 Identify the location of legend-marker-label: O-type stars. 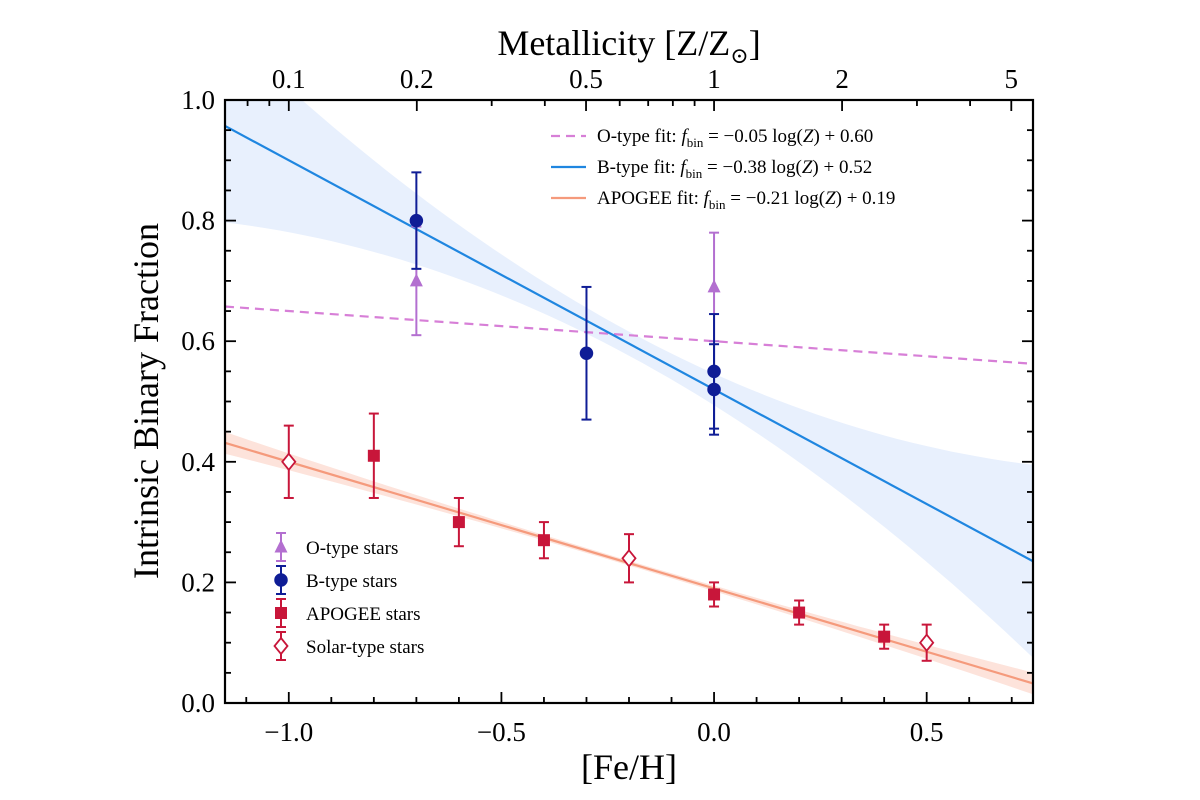
(352, 548).